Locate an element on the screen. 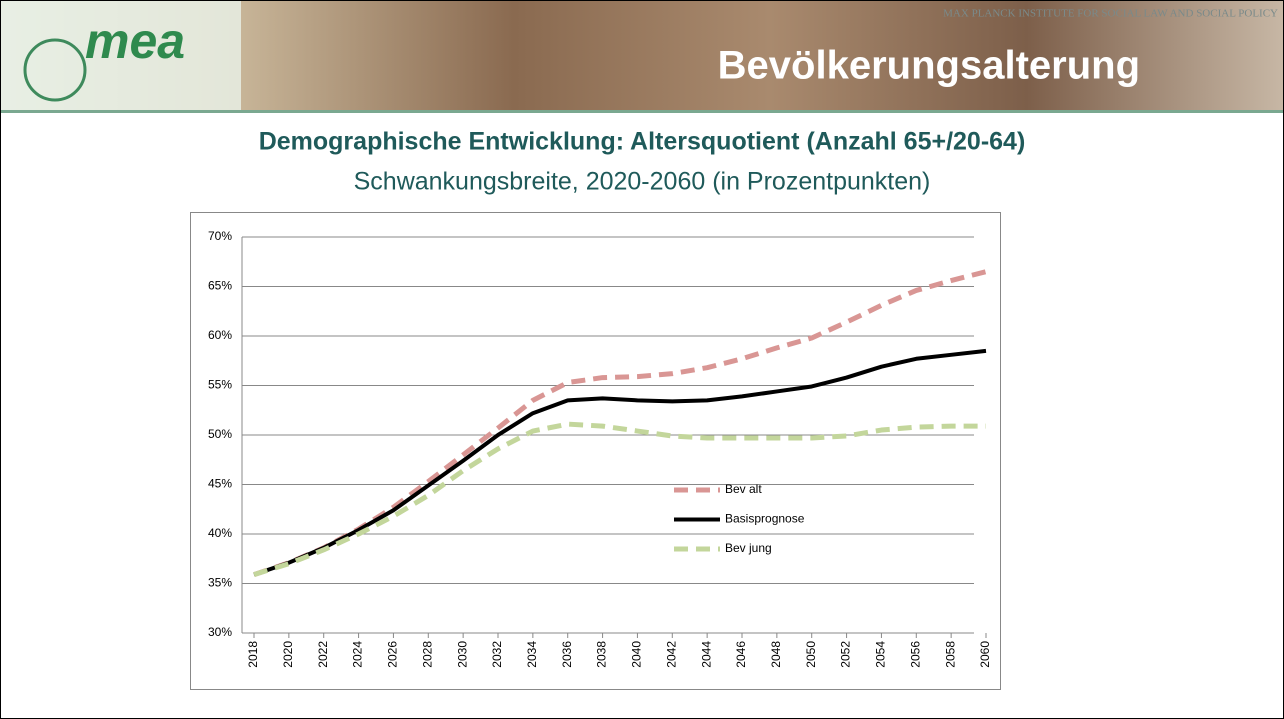 This screenshot has width=1284, height=719. x-tick-label: 2042 is located at coordinates (671, 654).